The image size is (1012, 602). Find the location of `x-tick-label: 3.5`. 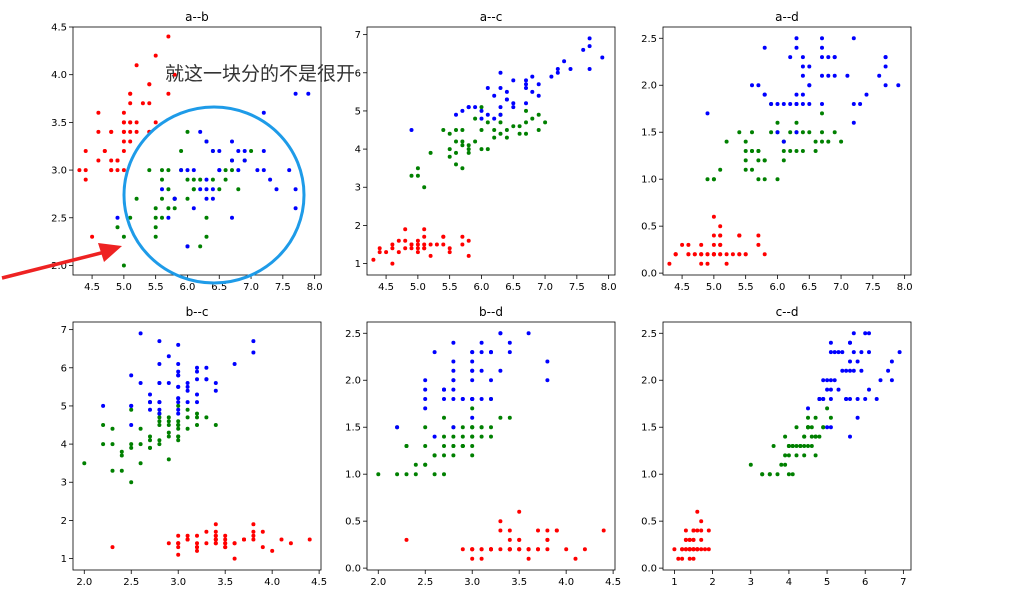

x-tick-label: 3.5 is located at coordinates (519, 582).